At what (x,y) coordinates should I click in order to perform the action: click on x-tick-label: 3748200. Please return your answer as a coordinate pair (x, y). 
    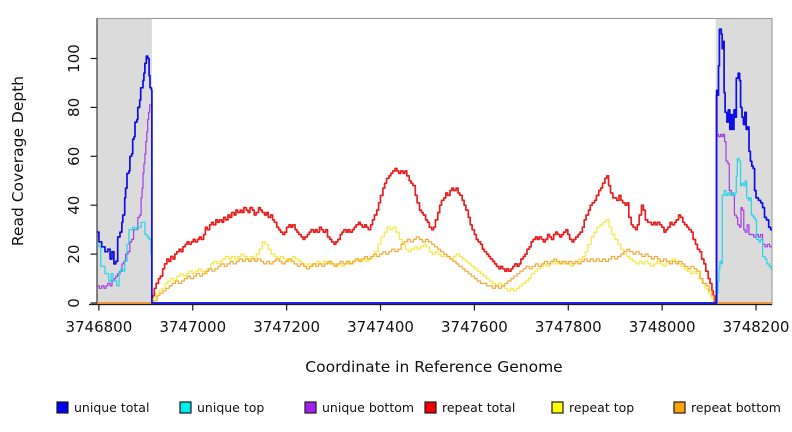
    Looking at the image, I should click on (756, 327).